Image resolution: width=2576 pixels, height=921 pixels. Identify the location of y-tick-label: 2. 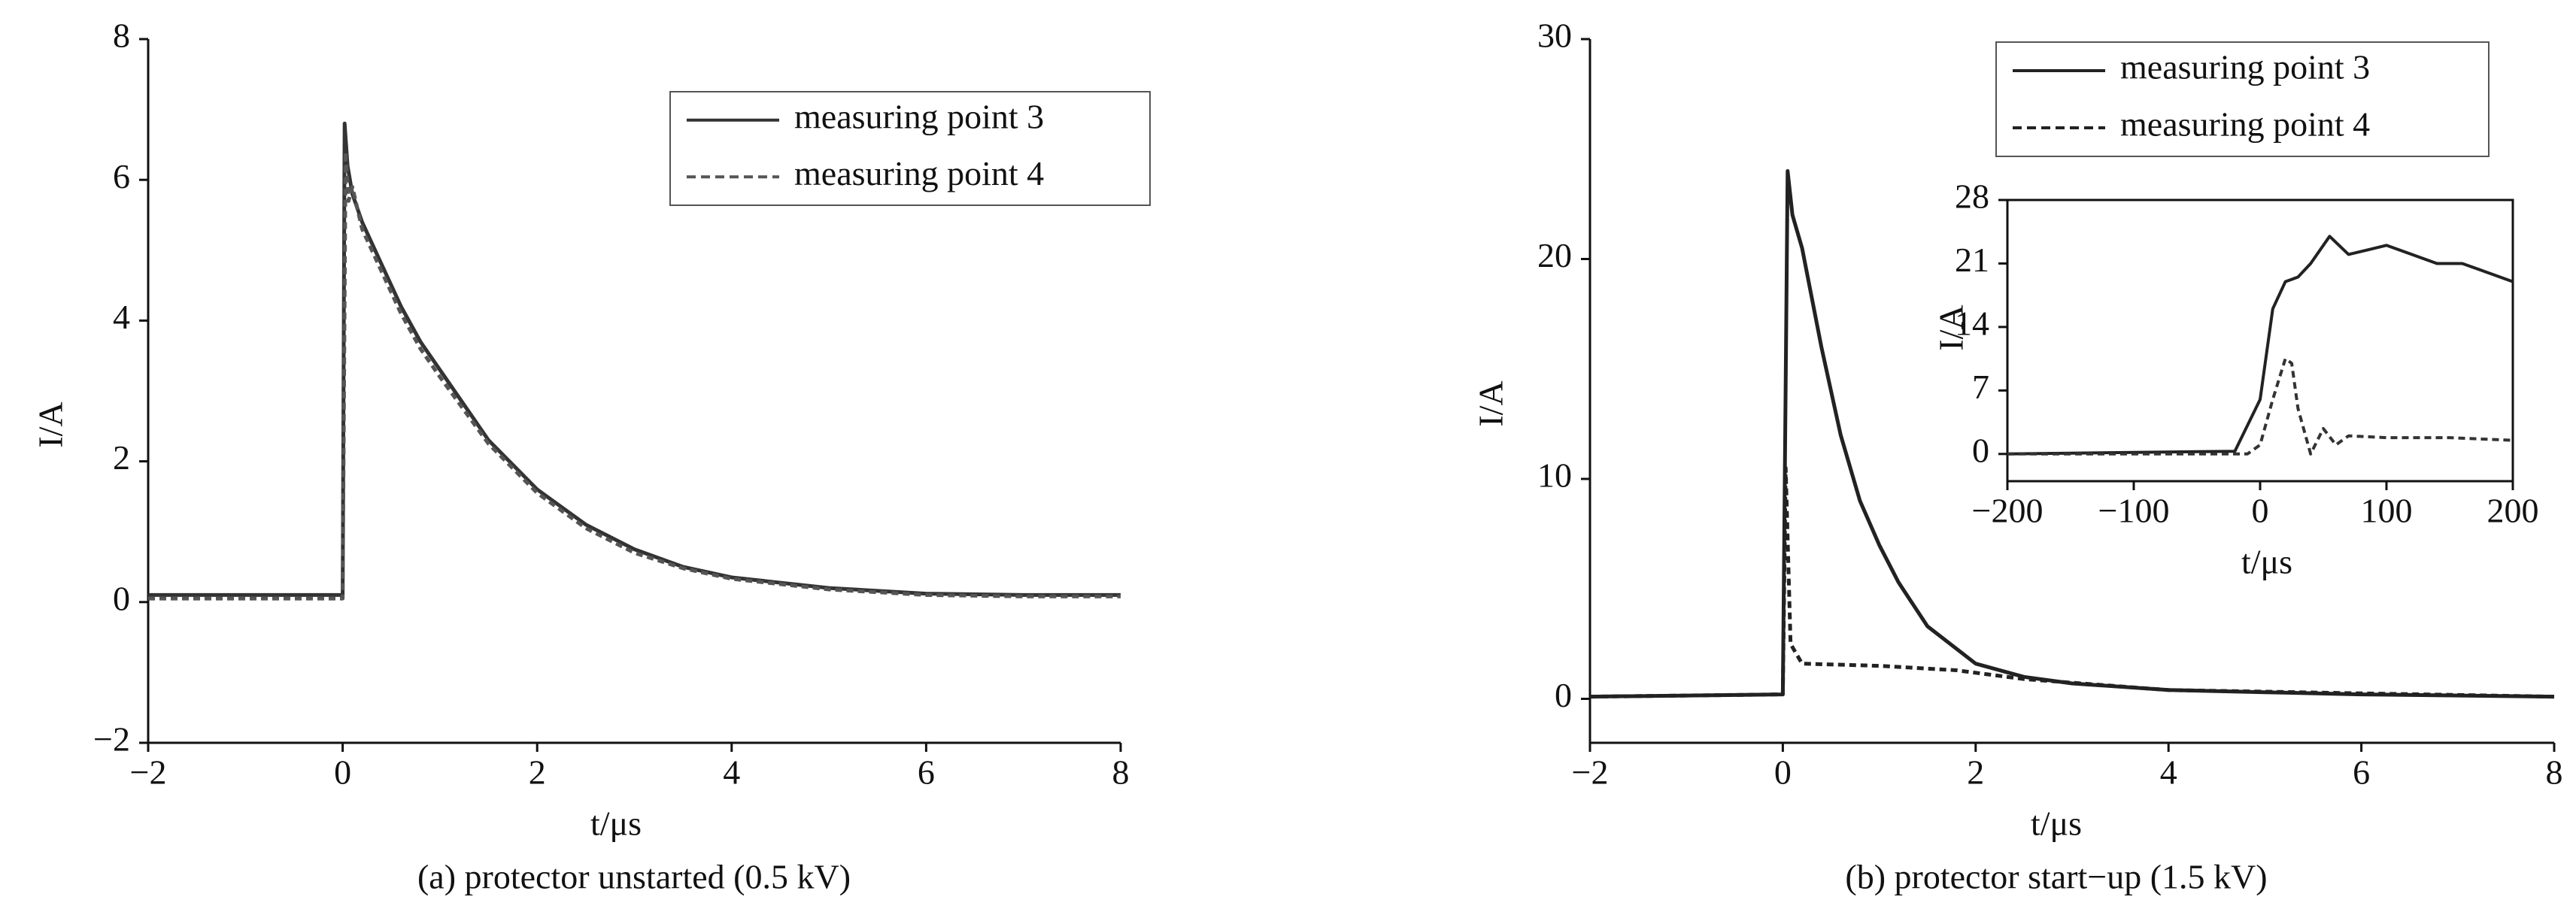
(121, 457).